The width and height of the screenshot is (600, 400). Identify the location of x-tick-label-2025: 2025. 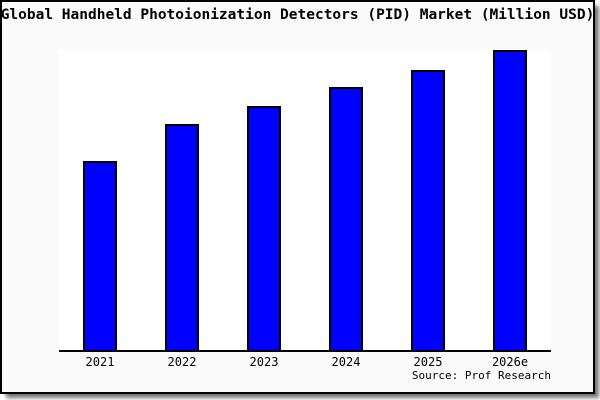
(428, 362).